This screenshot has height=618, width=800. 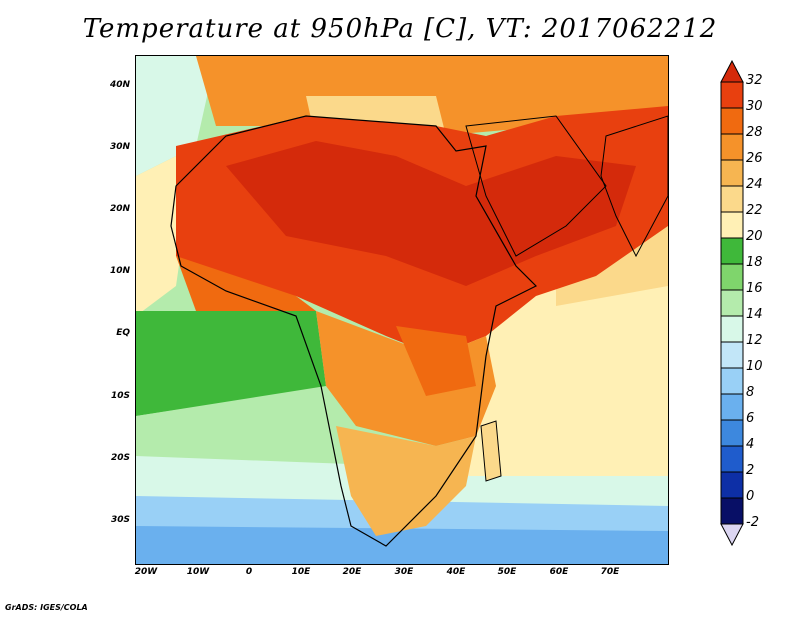 I want to click on colorbar-label: 6, so click(x=750, y=418).